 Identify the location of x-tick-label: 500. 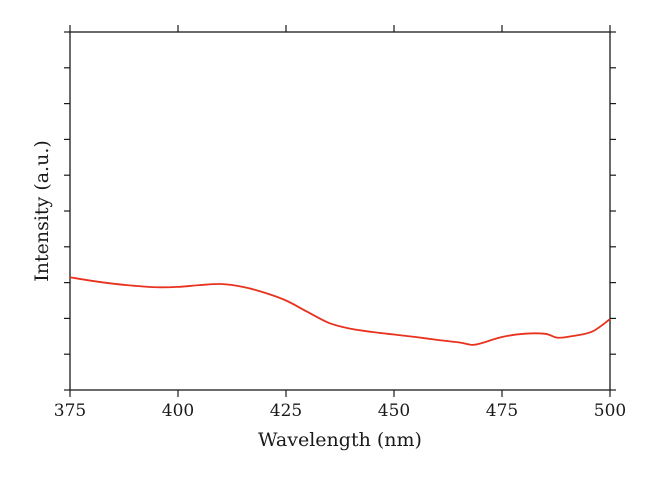
(610, 411).